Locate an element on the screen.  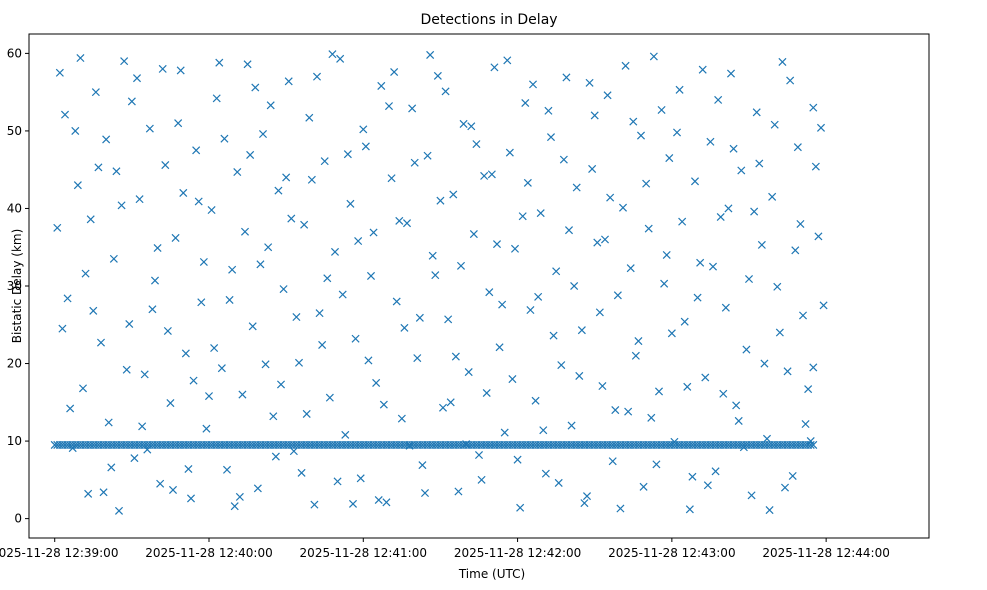
x-axis-label: Time (UTC) is located at coordinates (491, 574).